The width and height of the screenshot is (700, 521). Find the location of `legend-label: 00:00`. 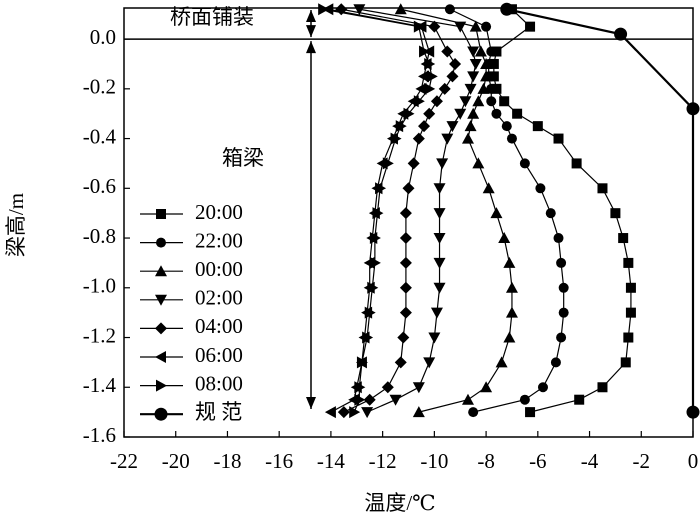

legend-label: 00:00 is located at coordinates (219, 269).